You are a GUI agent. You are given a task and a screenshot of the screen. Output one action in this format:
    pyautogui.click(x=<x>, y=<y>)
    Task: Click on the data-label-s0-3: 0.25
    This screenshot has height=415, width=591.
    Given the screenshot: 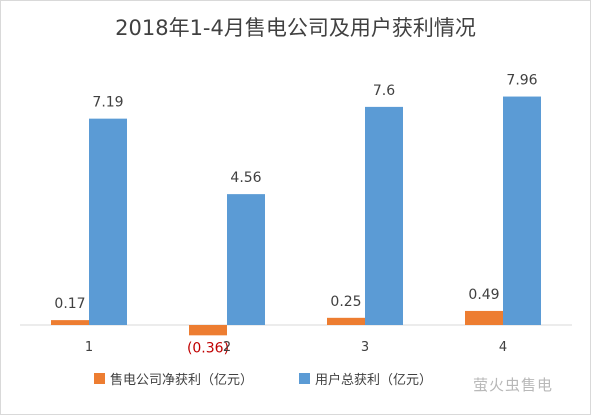 What is the action you would take?
    pyautogui.click(x=345, y=302)
    